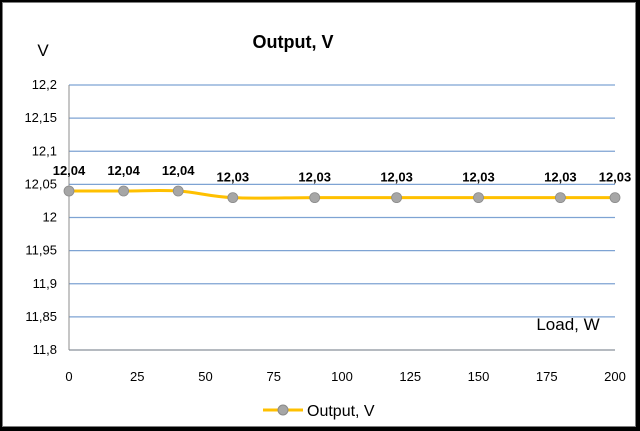 This screenshot has width=640, height=431. I want to click on y-tick-label: 11,8, so click(45, 349).